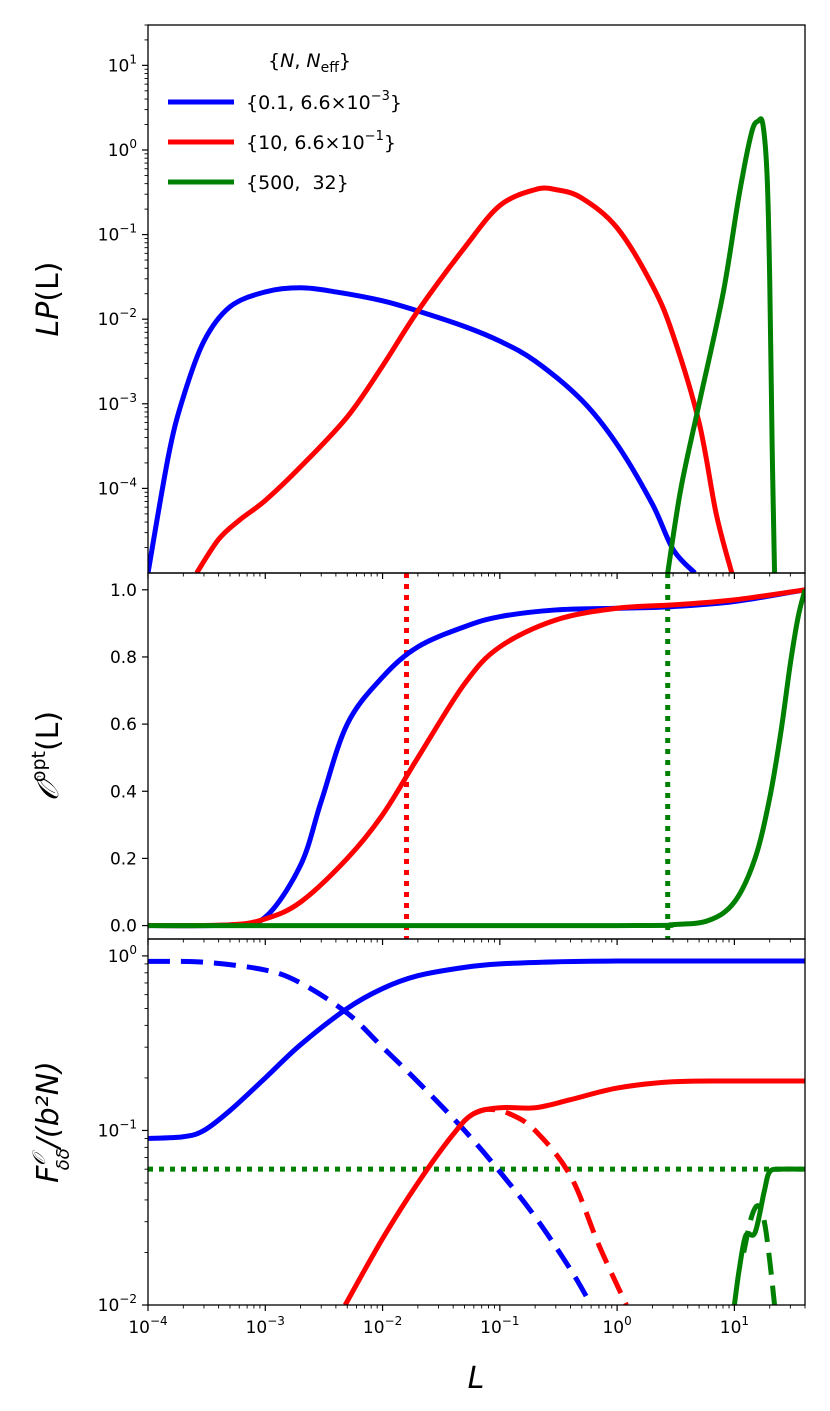  What do you see at coordinates (117, 318) in the screenshot?
I see `top-ytick-label-2: 10⁻²` at bounding box center [117, 318].